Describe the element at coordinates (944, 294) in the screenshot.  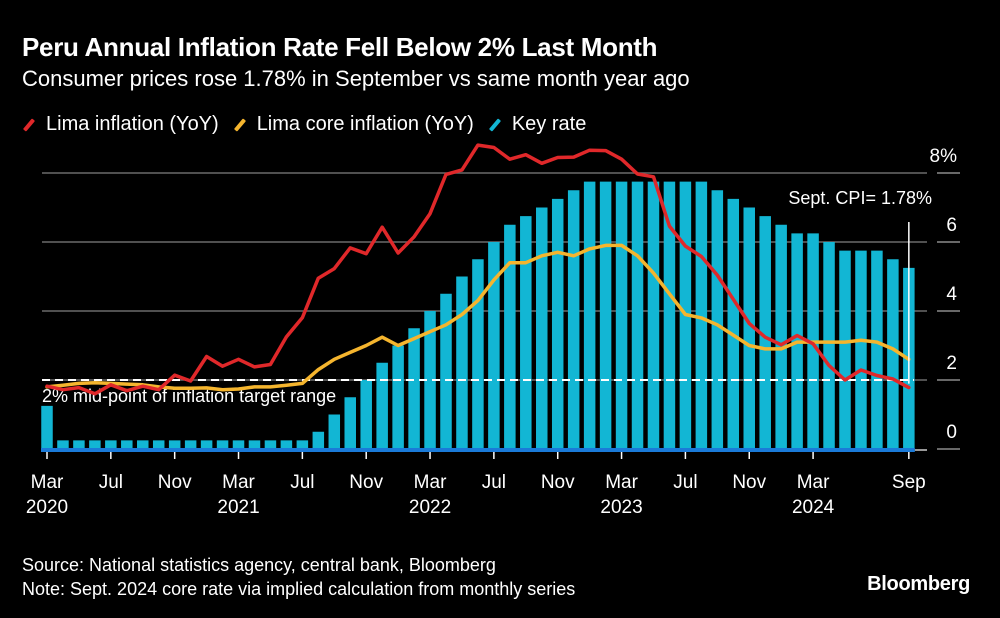
I see `y-axis-labels: 0 2 4 6 8%` at that location.